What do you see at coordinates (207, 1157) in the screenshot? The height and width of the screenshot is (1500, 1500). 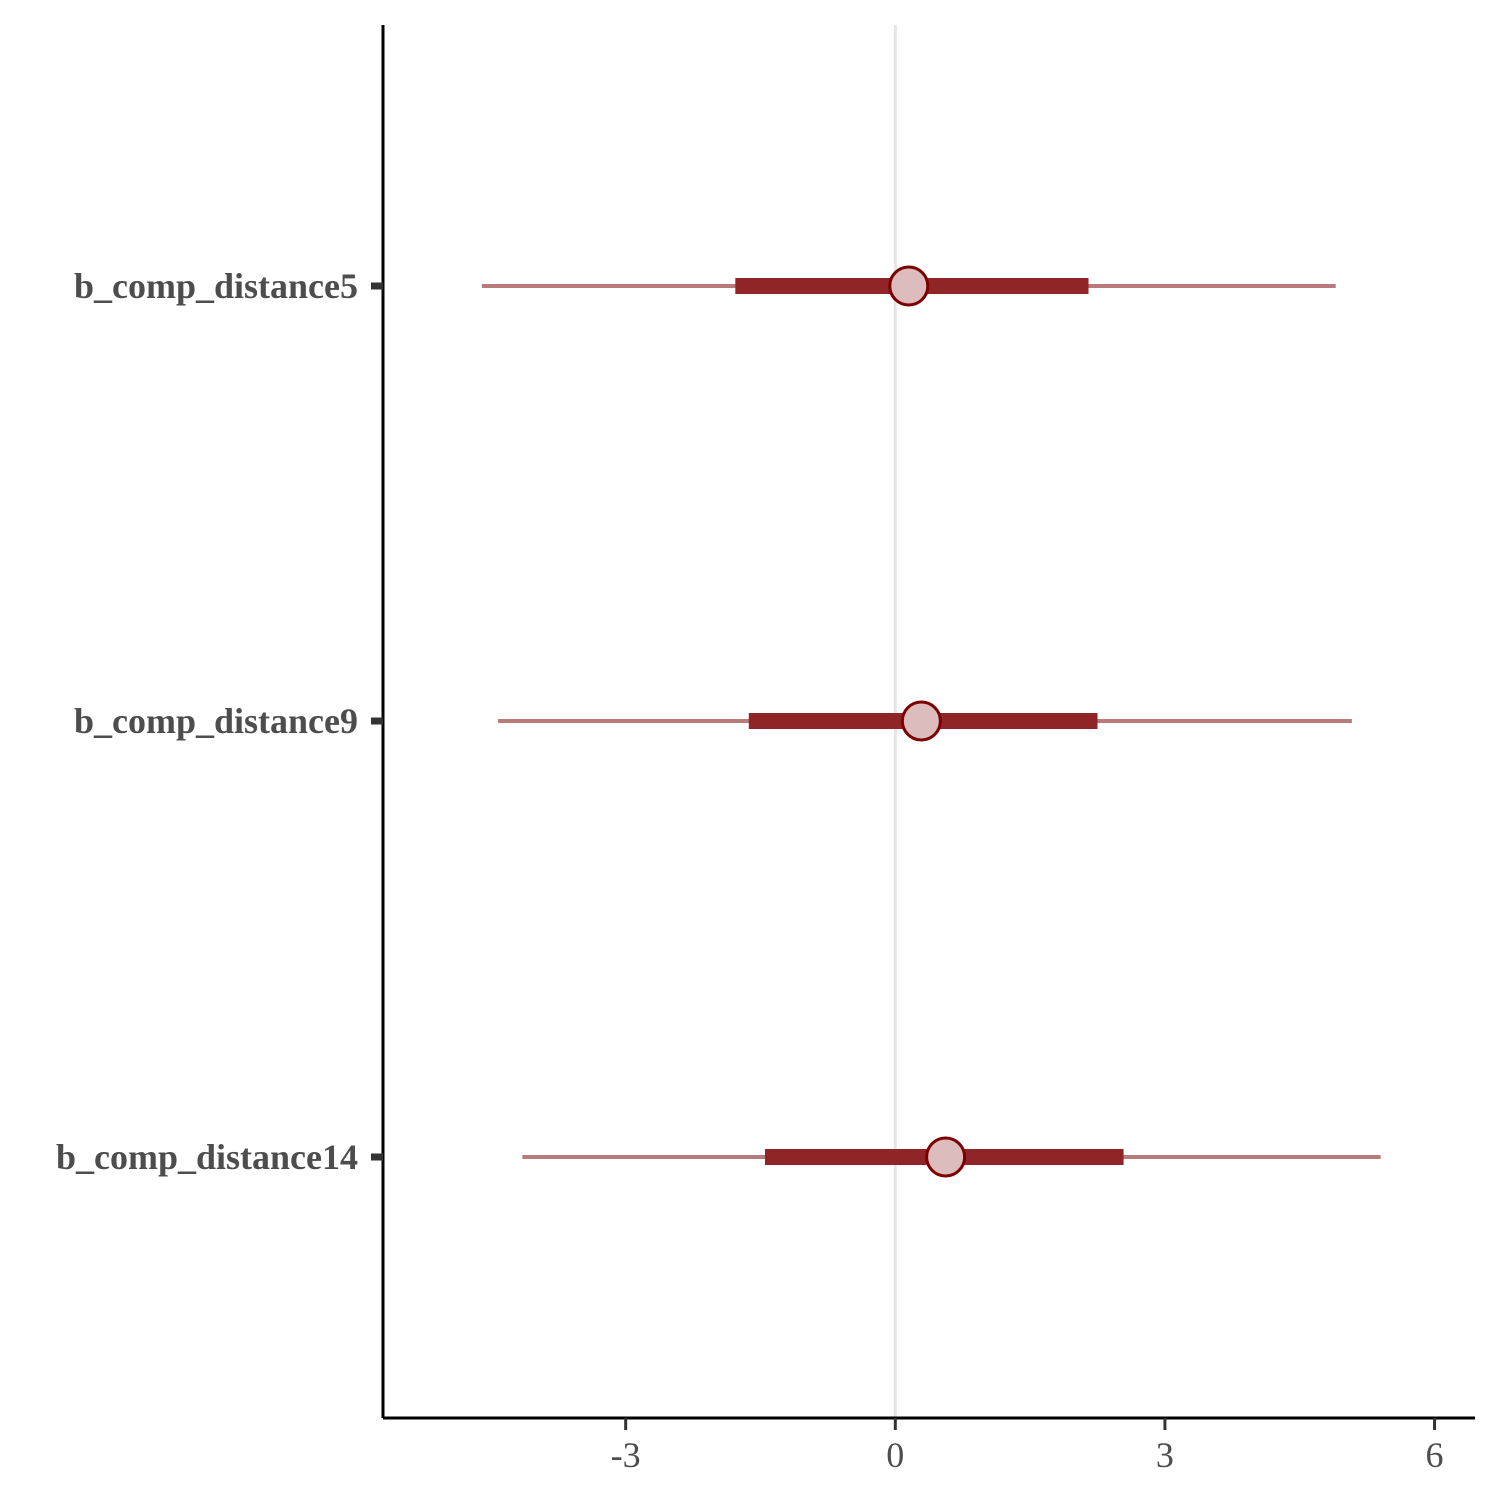 I see `y-tick-label: b_comp_distance14` at bounding box center [207, 1157].